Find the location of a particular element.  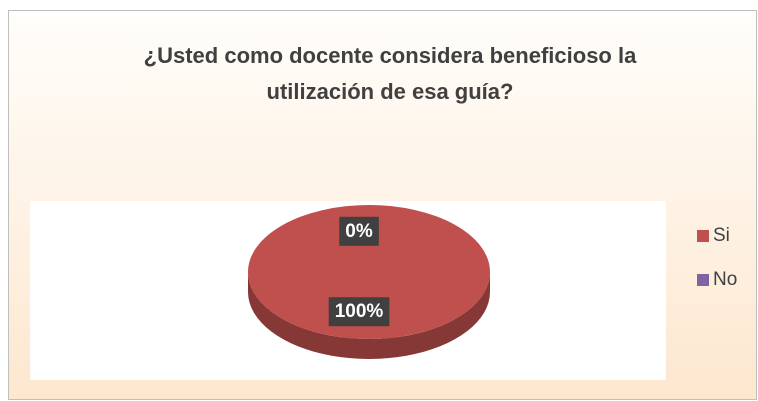

pie-slice is located at coordinates (369, 272).